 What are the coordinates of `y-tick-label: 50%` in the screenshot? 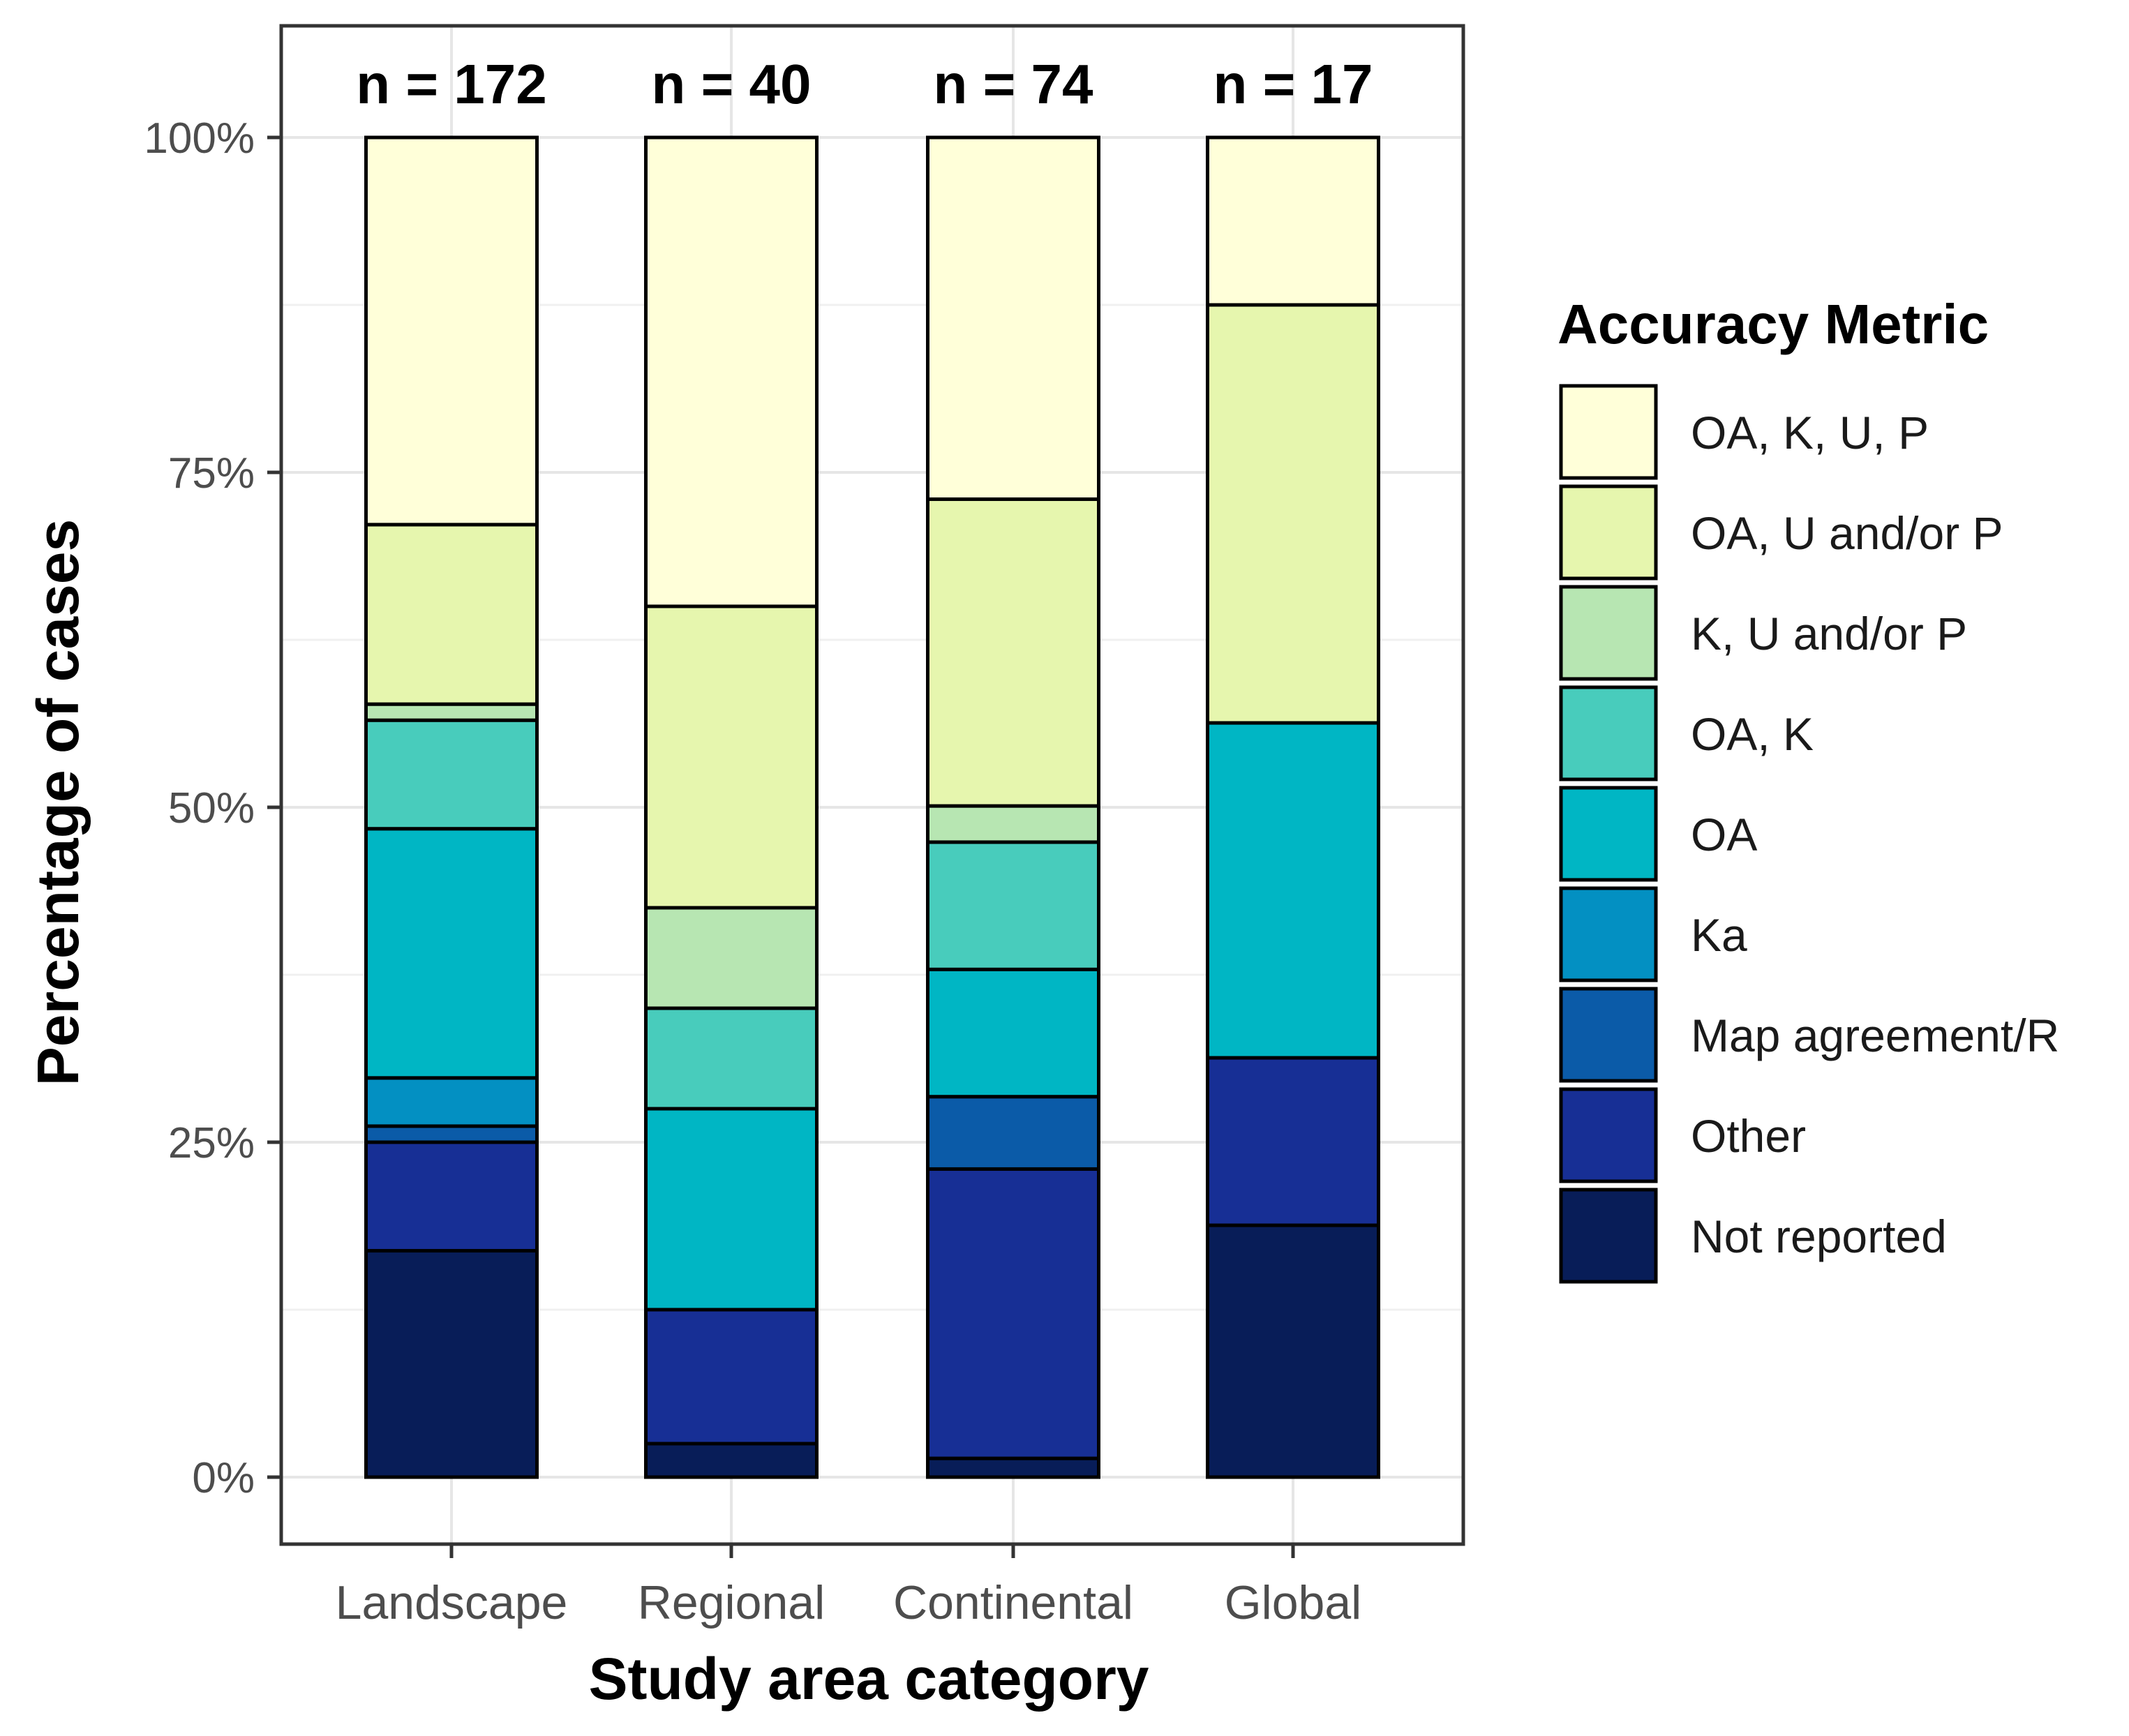 It's located at (211, 808).